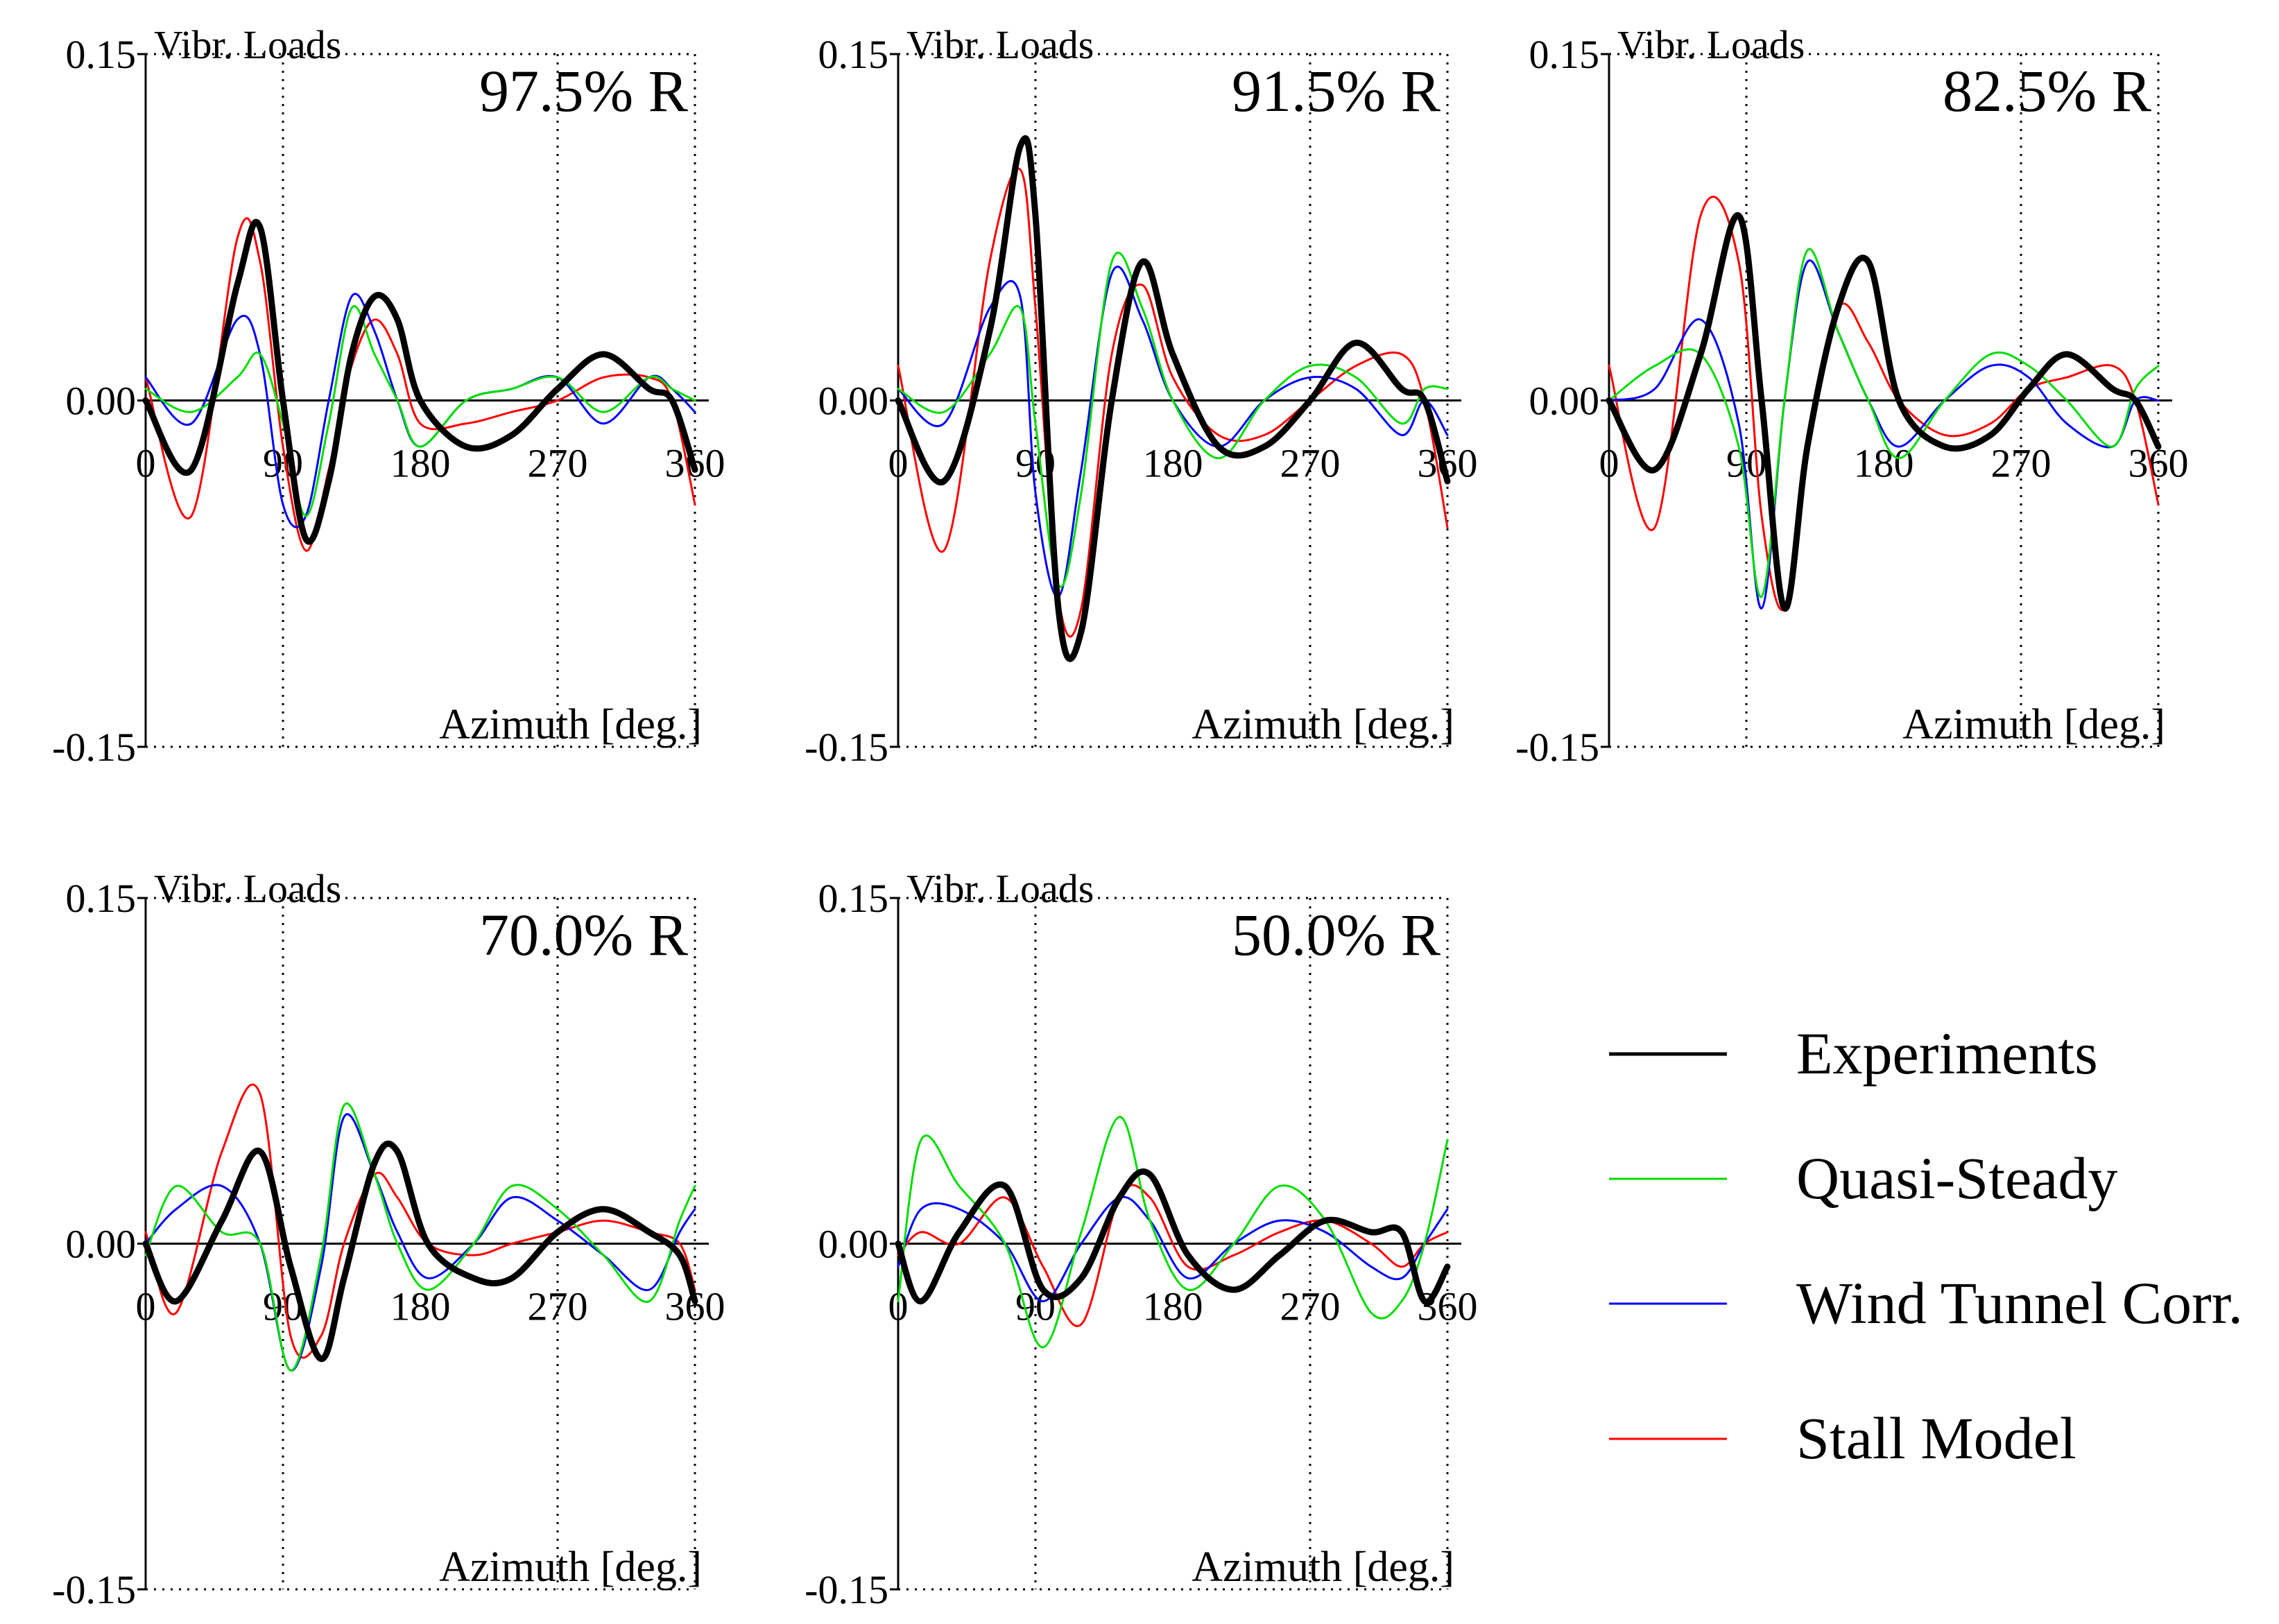  What do you see at coordinates (1947, 1054) in the screenshot?
I see `legend-label-experiments: Experiments` at bounding box center [1947, 1054].